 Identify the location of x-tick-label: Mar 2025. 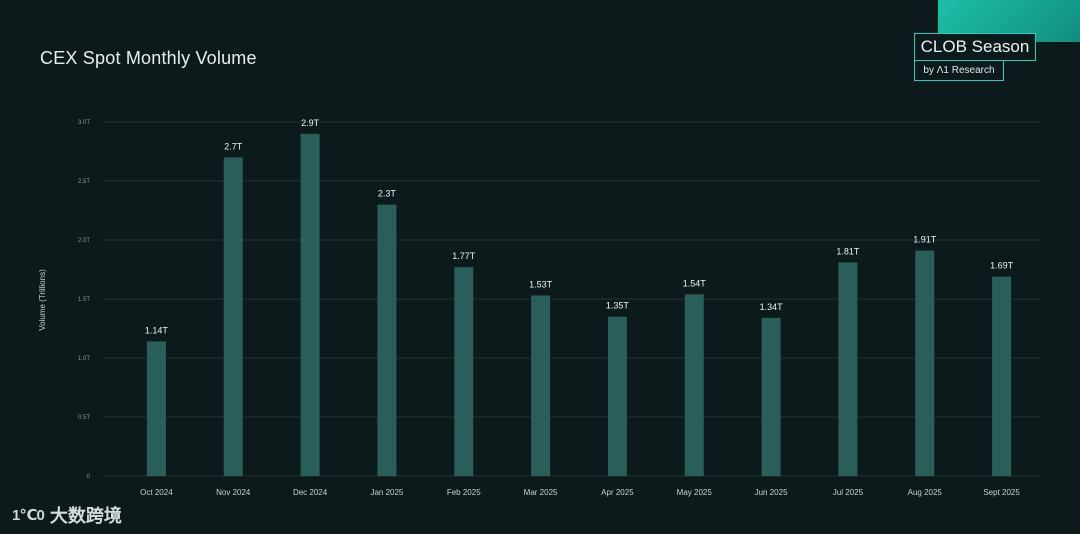
(541, 492).